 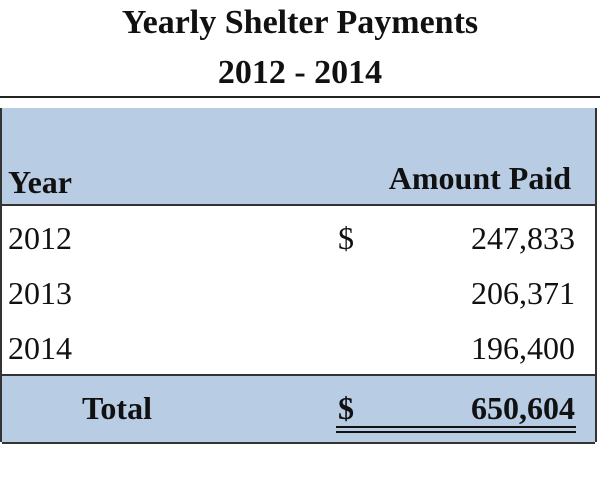 What do you see at coordinates (117, 408) in the screenshot?
I see `total-label: Total` at bounding box center [117, 408].